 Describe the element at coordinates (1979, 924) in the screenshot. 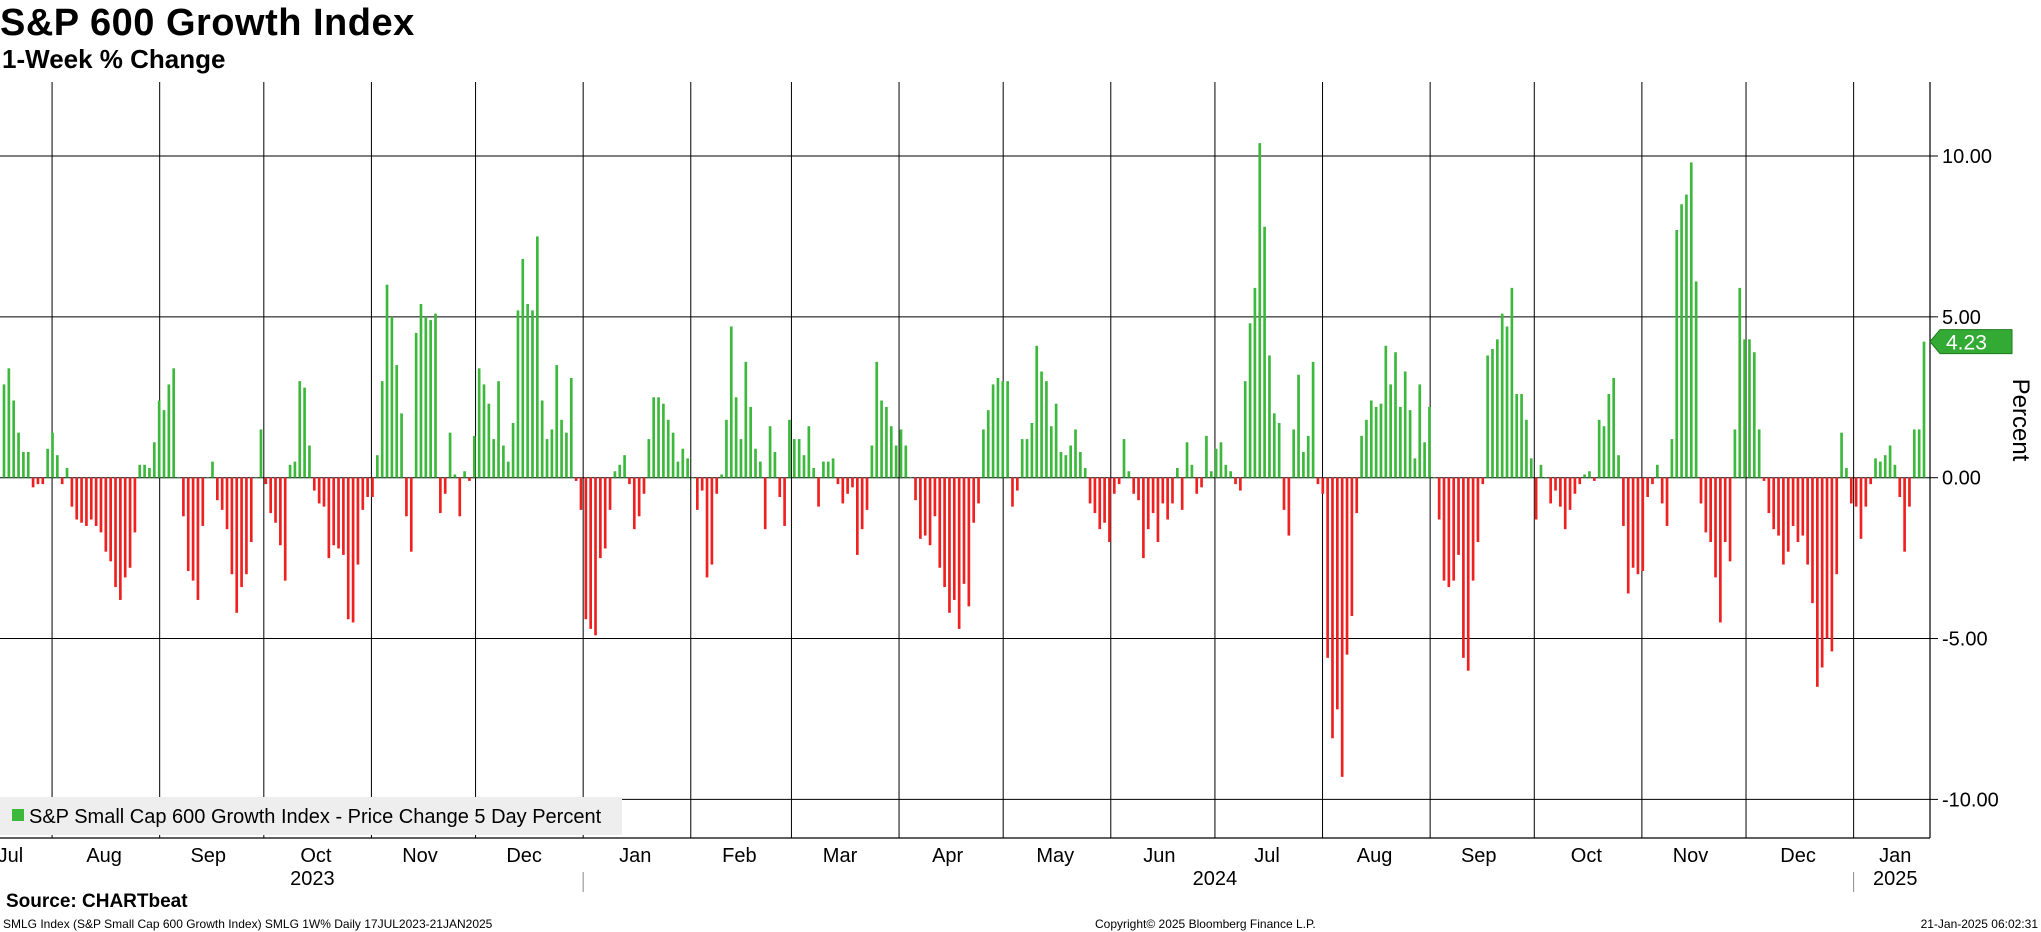

I see `footer-timestamp: 21-Jan-2025 06:02:31` at that location.